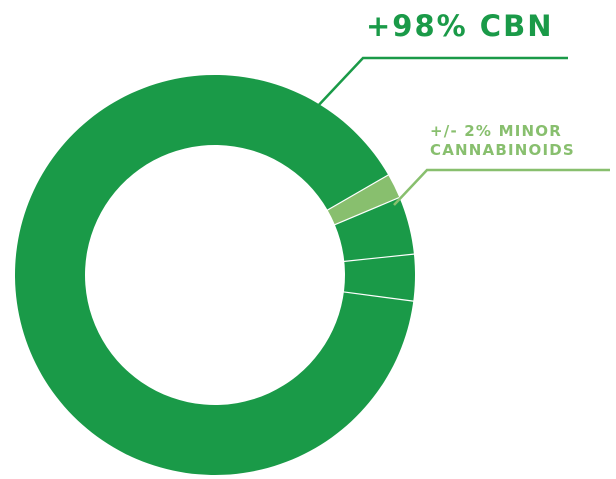 The width and height of the screenshot is (616, 479). I want to click on minor-slice-label-line2: CANNABINOIDS, so click(502, 150).